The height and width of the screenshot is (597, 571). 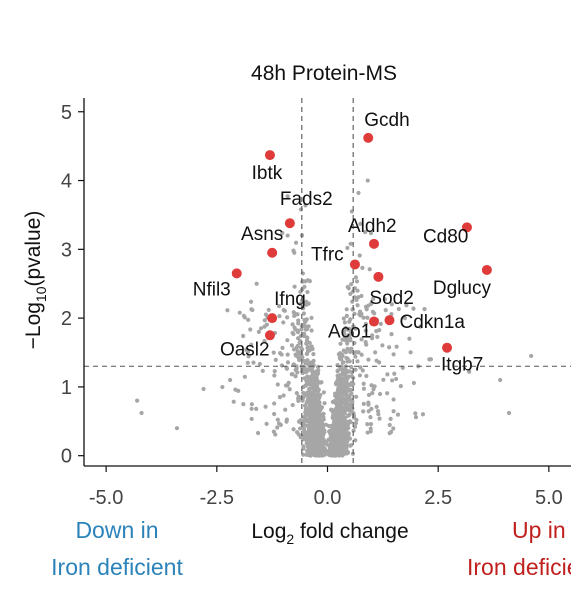 I want to click on point-label: Nfil3, so click(x=212, y=289).